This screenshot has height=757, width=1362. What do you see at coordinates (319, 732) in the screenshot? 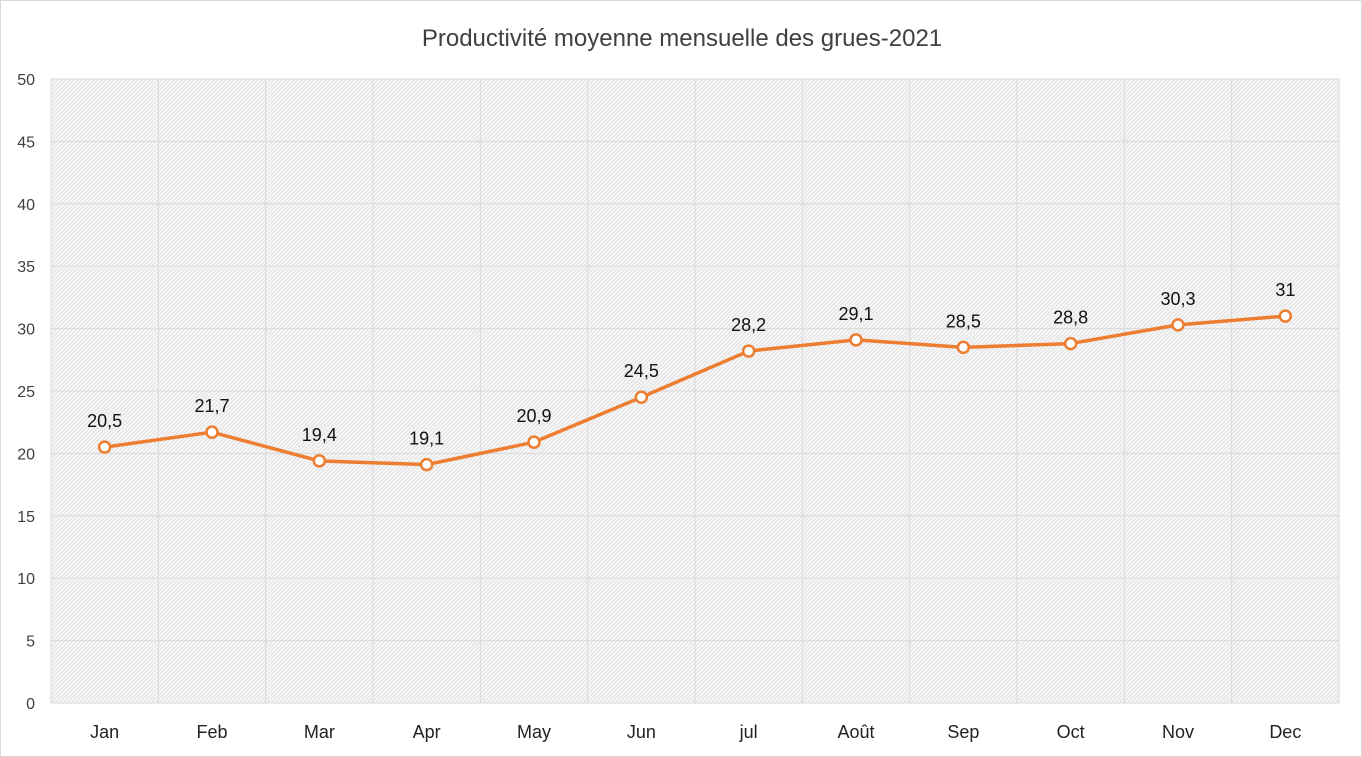
I see `x-tick-label: Mar` at bounding box center [319, 732].